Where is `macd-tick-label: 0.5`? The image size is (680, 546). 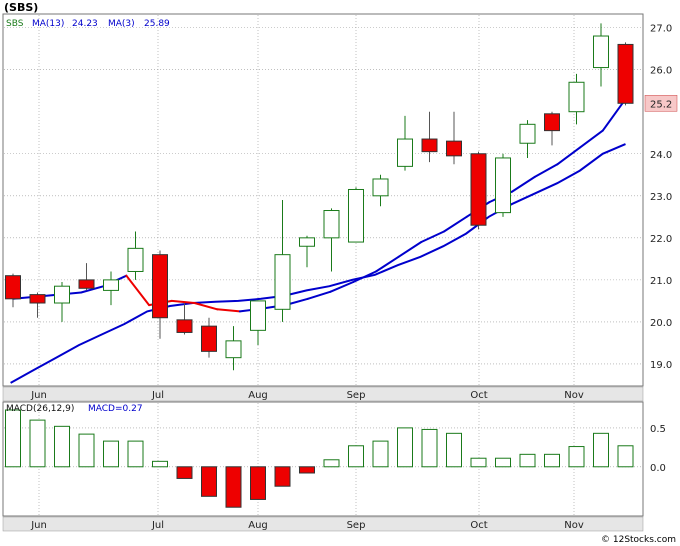 macd-tick-label: 0.5 is located at coordinates (658, 429).